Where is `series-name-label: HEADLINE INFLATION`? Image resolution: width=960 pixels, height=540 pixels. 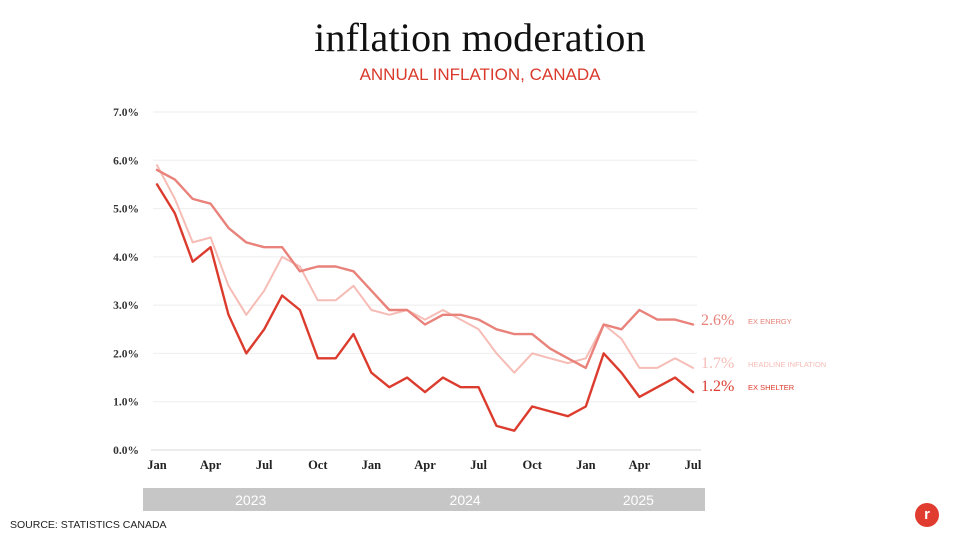
series-name-label: HEADLINE INFLATION is located at coordinates (787, 364).